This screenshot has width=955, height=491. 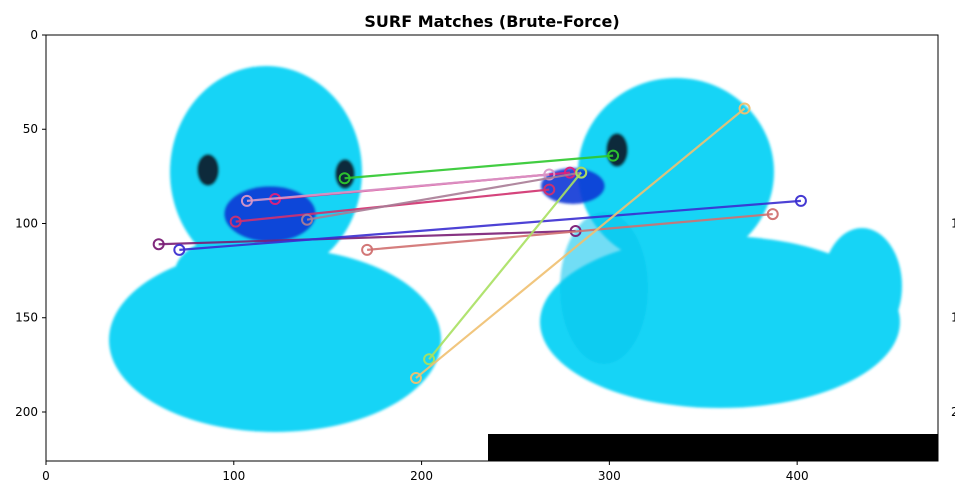 What do you see at coordinates (491, 21) in the screenshot?
I see `chart-title: SURF Matches (Brute-Force)` at bounding box center [491, 21].